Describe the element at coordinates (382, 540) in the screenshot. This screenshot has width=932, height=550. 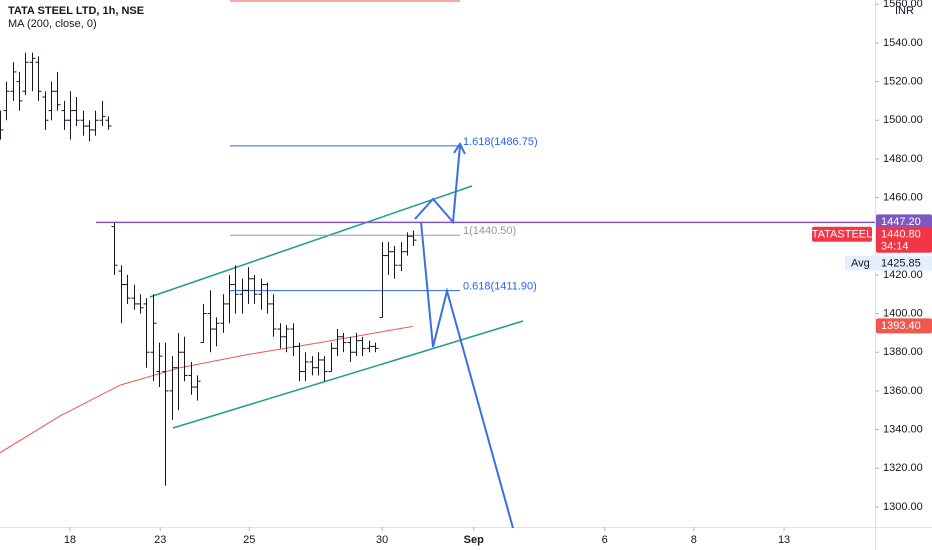
I see `x-tick-label: 30` at that location.